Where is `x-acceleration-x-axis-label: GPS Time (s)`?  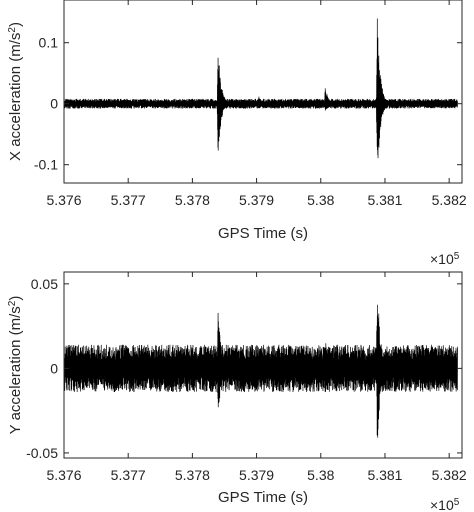 x-acceleration-x-axis-label: GPS Time (s) is located at coordinates (263, 233).